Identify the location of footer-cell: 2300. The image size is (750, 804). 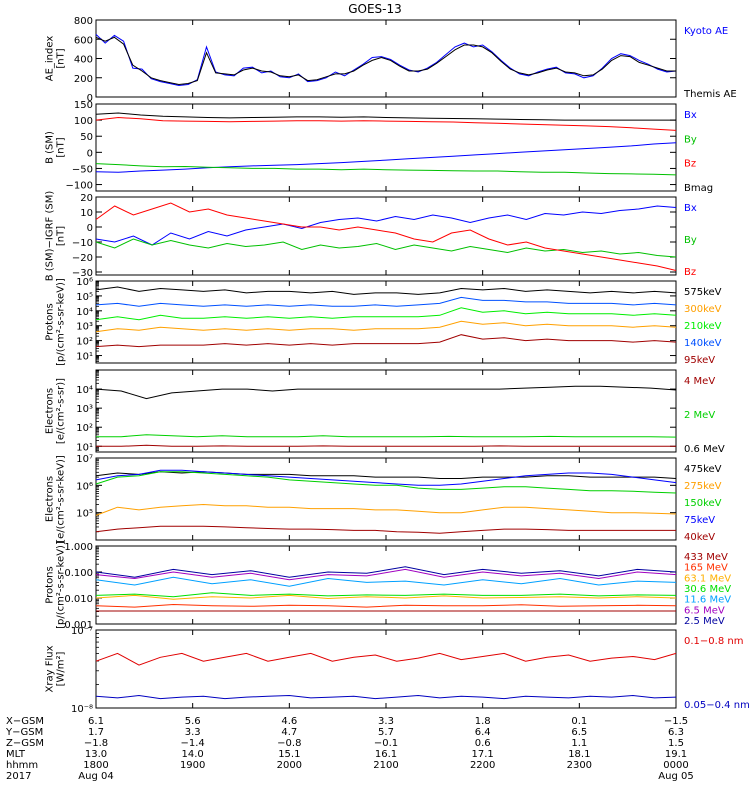
(579, 765).